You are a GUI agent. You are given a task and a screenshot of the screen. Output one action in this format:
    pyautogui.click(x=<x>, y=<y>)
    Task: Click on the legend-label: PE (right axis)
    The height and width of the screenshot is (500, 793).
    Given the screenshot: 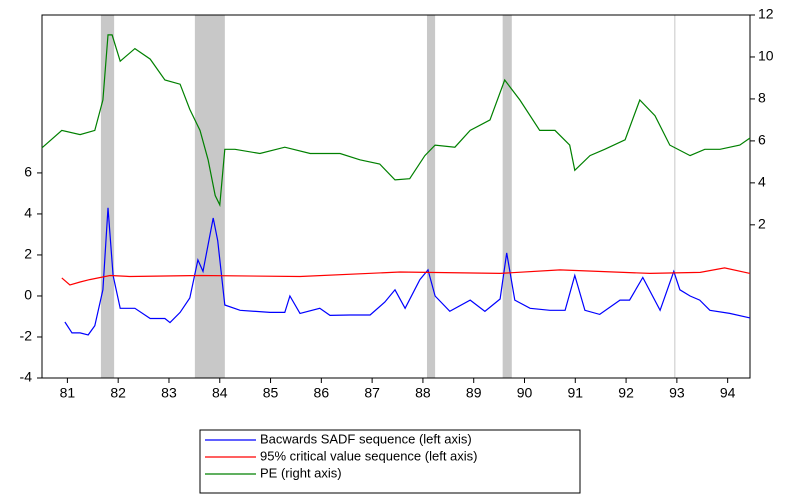 What is the action you would take?
    pyautogui.click(x=301, y=472)
    